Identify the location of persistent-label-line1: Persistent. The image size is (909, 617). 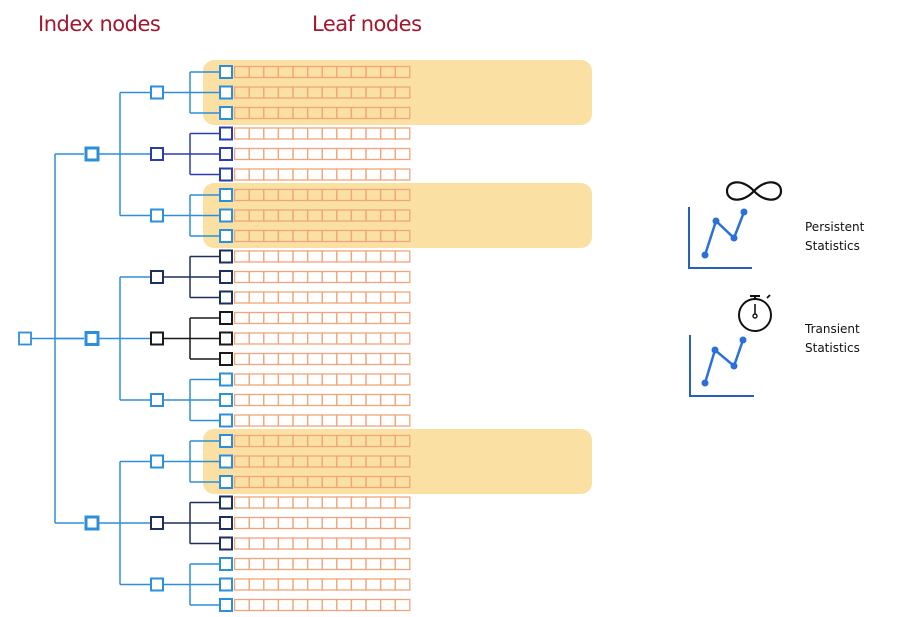
(834, 227).